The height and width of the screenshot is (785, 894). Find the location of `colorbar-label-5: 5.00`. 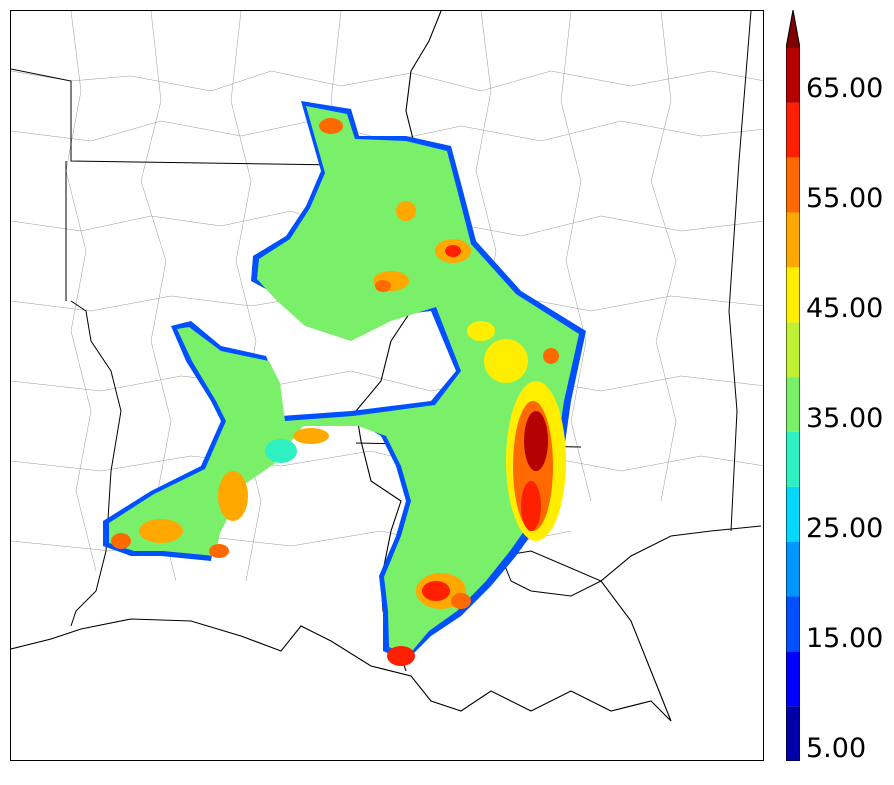

colorbar-label-5: 5.00 is located at coordinates (836, 748).